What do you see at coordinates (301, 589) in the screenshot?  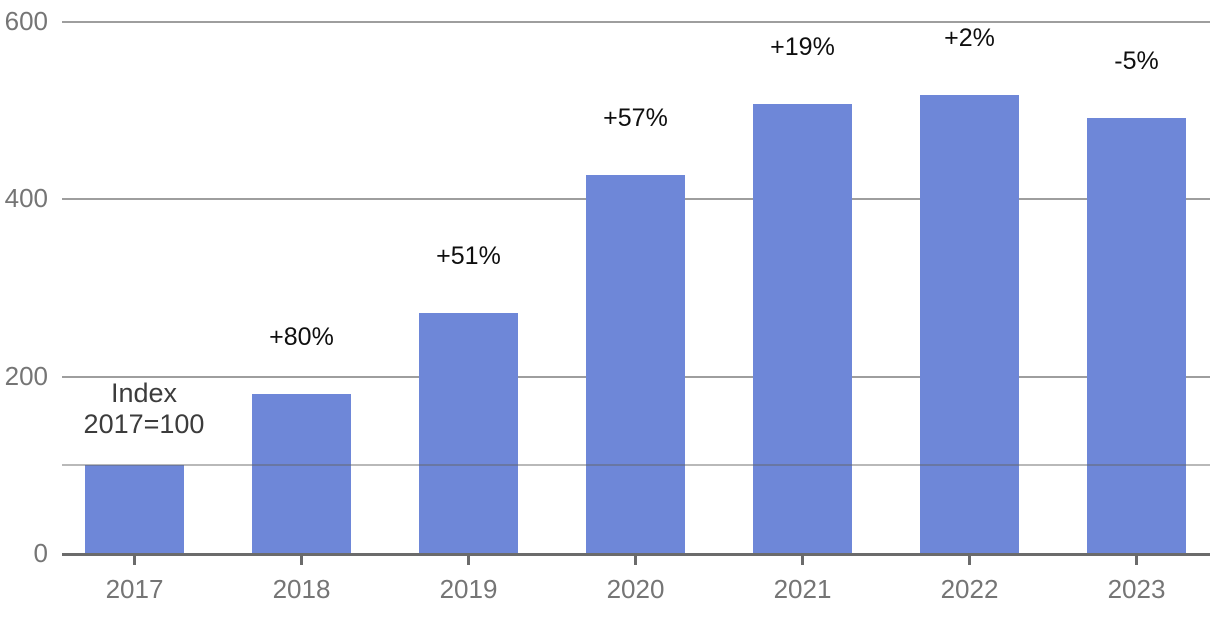 I see `x-tick-label: 2018` at bounding box center [301, 589].